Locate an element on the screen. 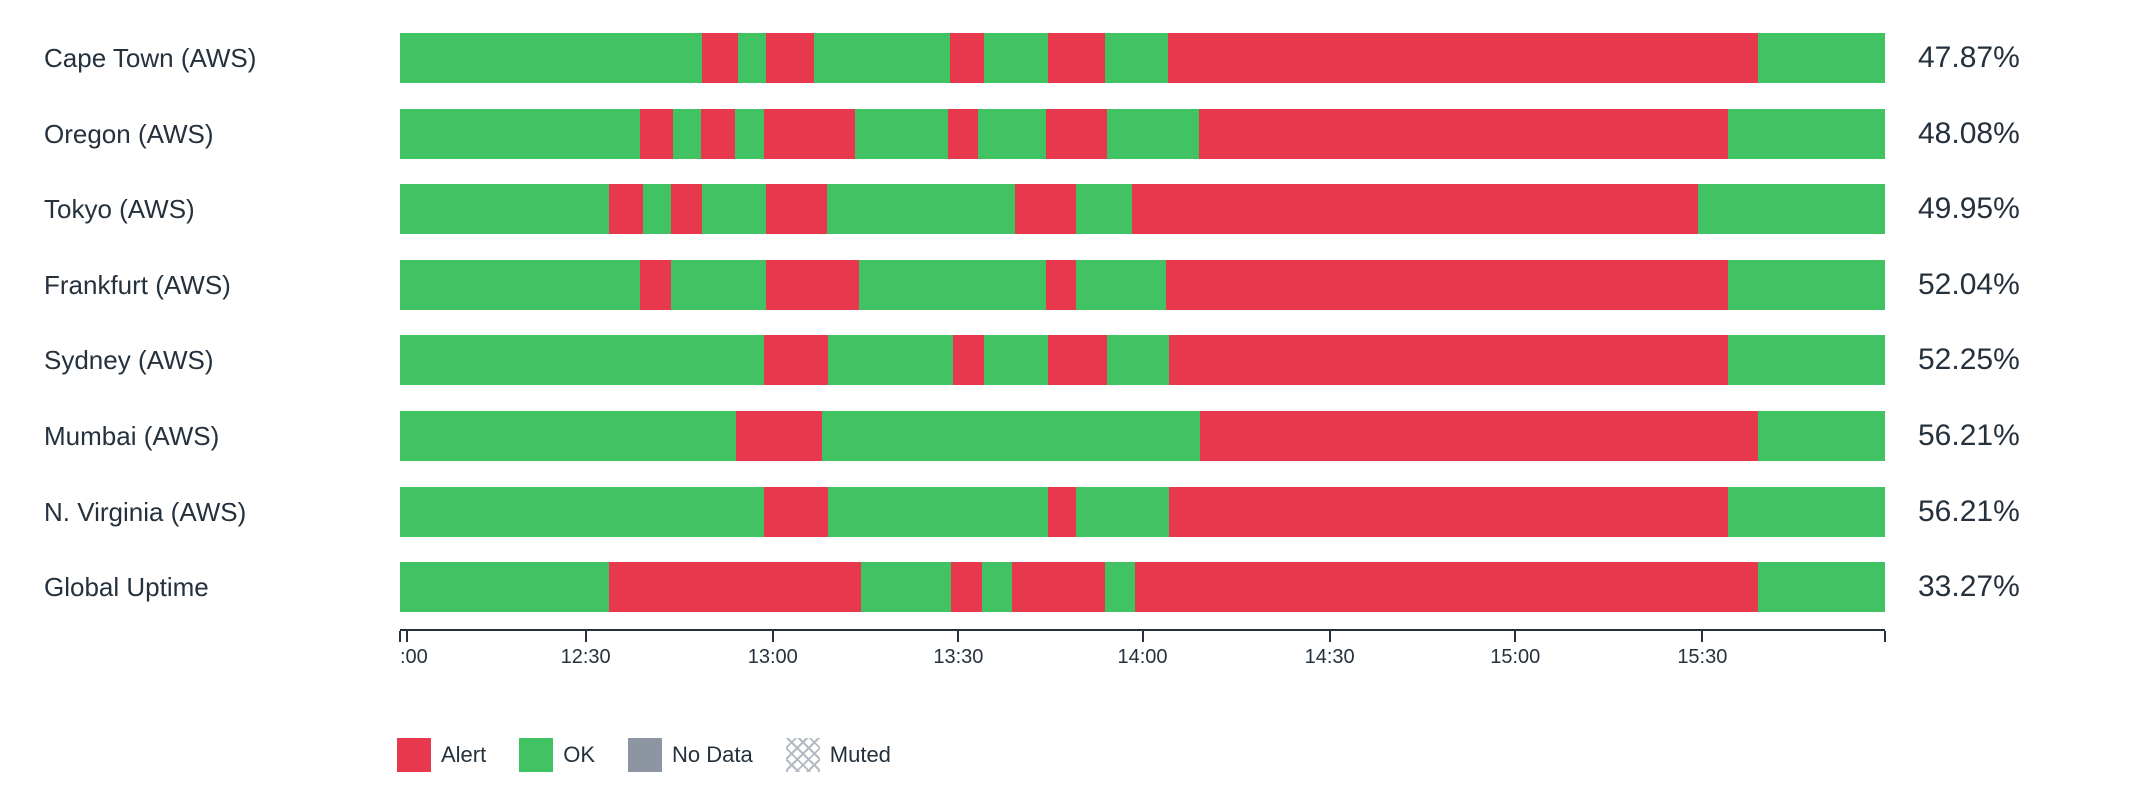  uptime-row: Cape Town (AWS) 47.87% is located at coordinates (1067, 58).